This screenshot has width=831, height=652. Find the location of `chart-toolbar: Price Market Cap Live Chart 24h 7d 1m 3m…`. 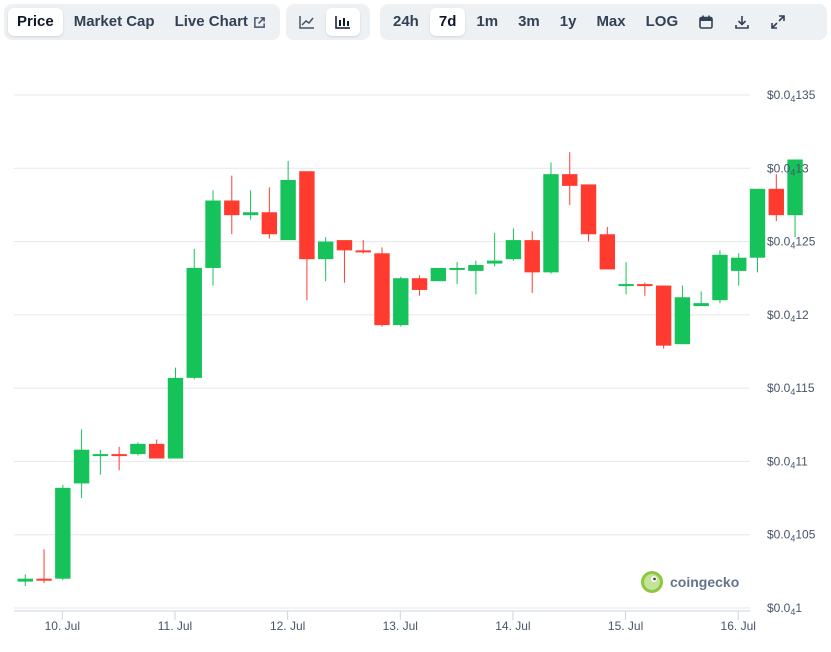

chart-toolbar: Price Market Cap Live Chart 24h 7d 1m 3m… is located at coordinates (415, 22).